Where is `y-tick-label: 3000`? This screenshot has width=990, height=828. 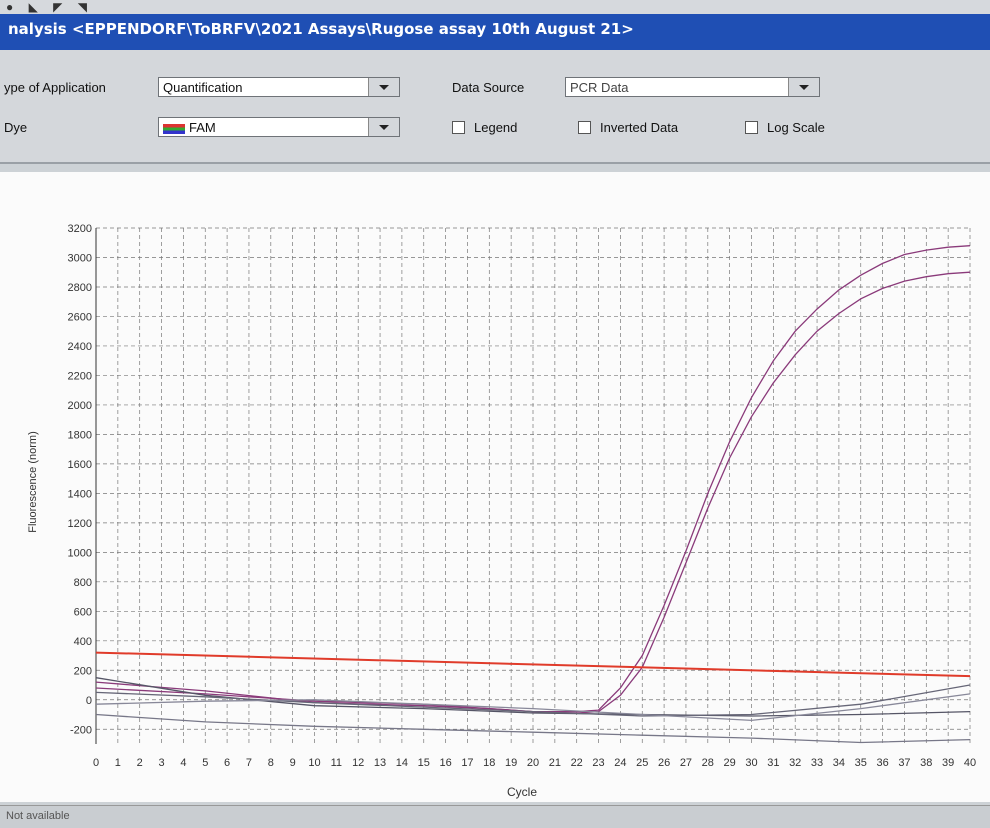
y-tick-label: 3000 is located at coordinates (80, 258).